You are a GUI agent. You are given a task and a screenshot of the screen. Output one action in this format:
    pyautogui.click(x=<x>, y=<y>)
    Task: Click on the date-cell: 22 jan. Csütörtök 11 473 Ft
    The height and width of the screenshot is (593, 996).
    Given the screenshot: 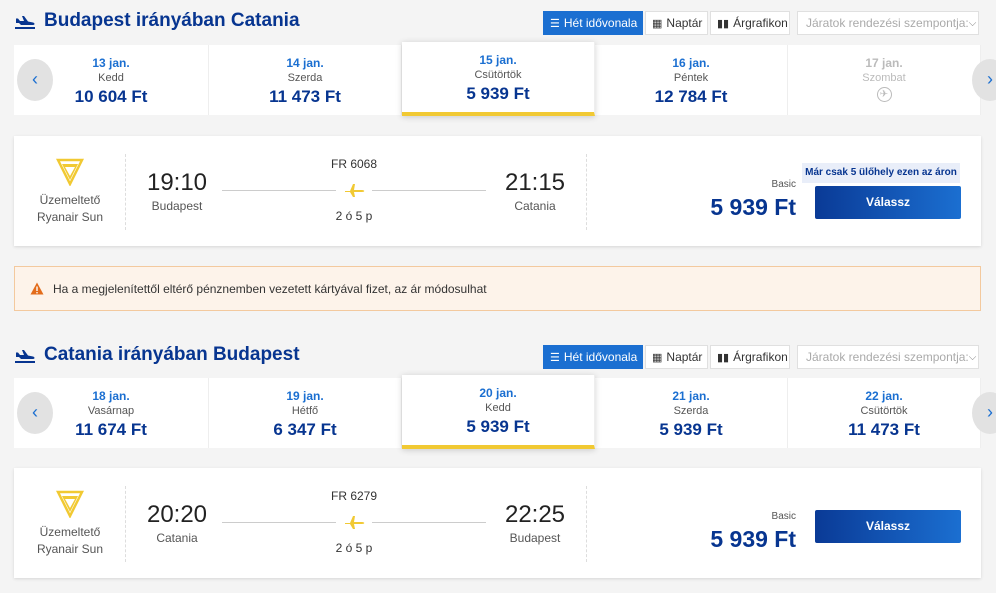 What is the action you would take?
    pyautogui.click(x=884, y=413)
    